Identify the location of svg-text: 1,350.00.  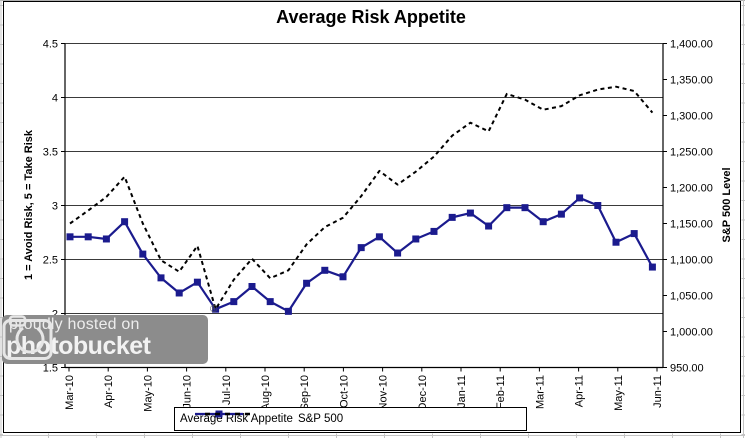
(691, 81).